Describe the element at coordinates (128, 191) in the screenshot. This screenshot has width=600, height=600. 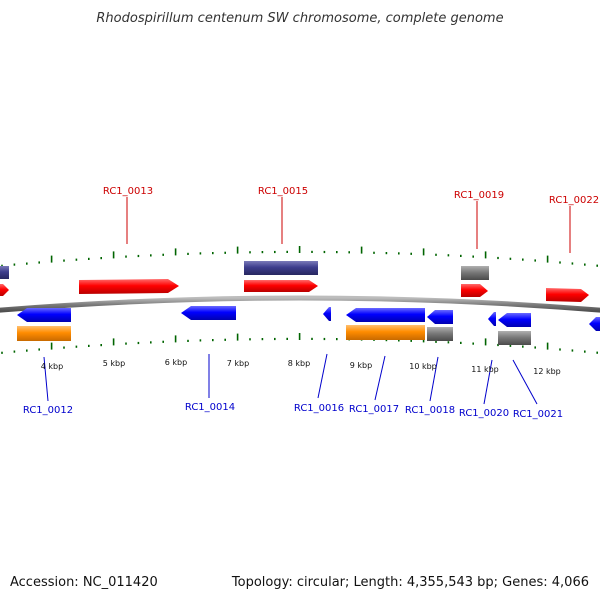
I see `gene-label-rc1-0013: RC1_0013` at that location.